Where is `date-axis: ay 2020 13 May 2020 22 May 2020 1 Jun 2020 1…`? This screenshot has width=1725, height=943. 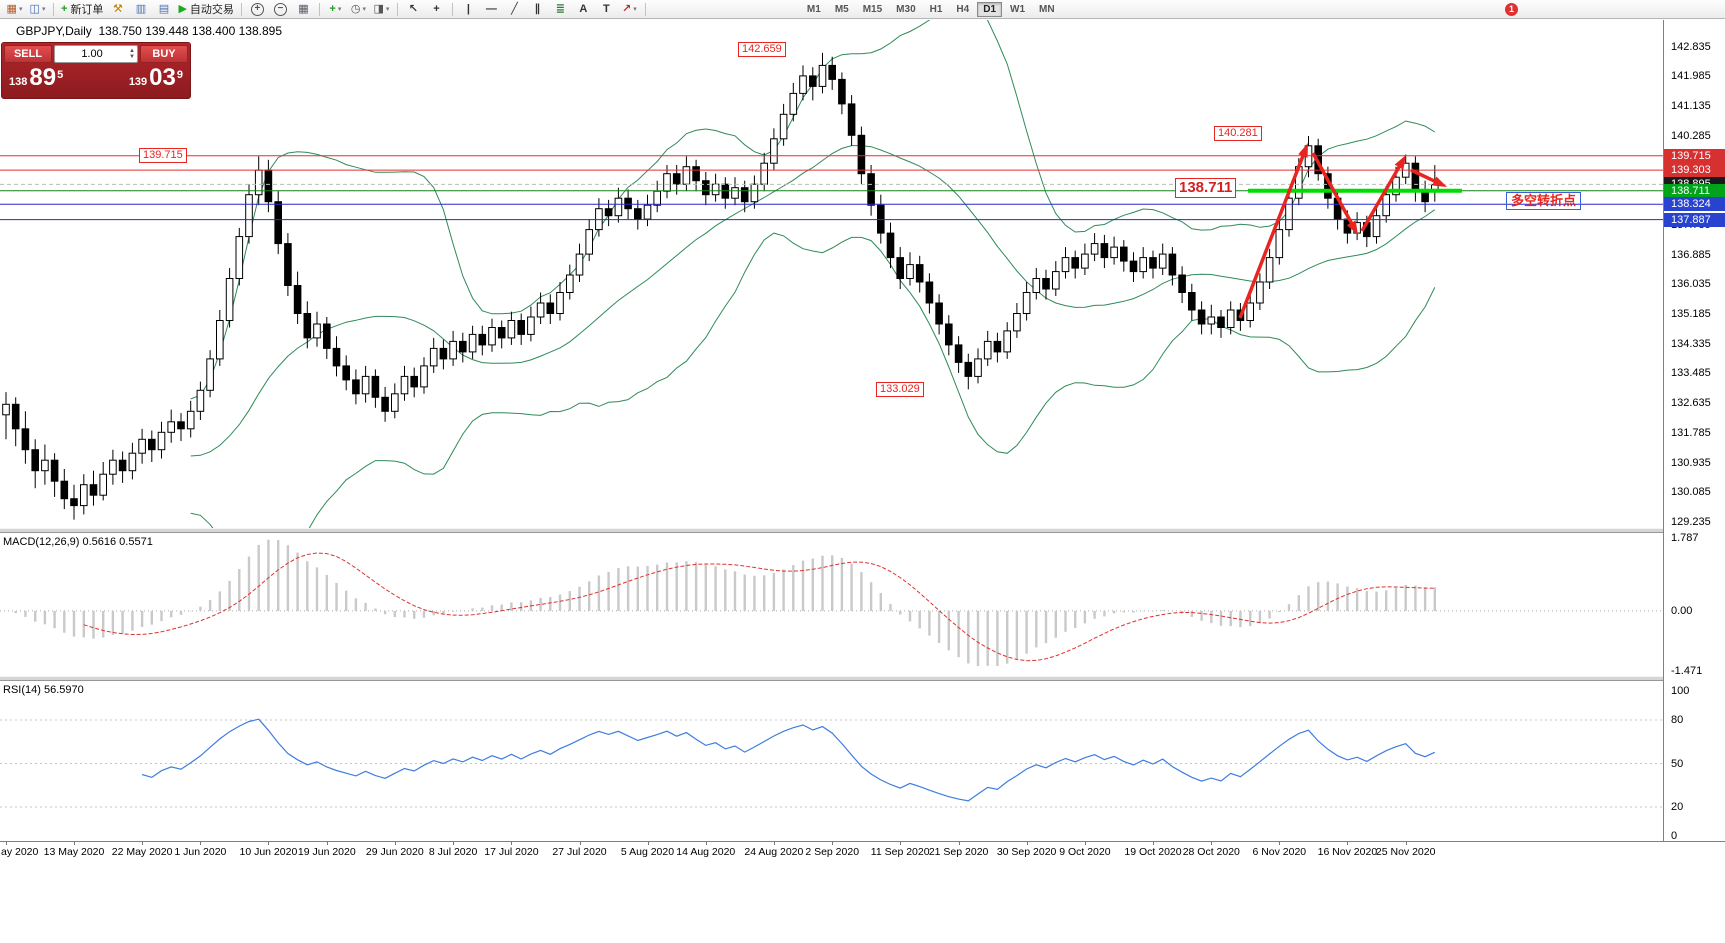
date-axis: ay 2020 13 May 2020 22 May 2020 1 Jun 2020 1… is located at coordinates (862, 850).